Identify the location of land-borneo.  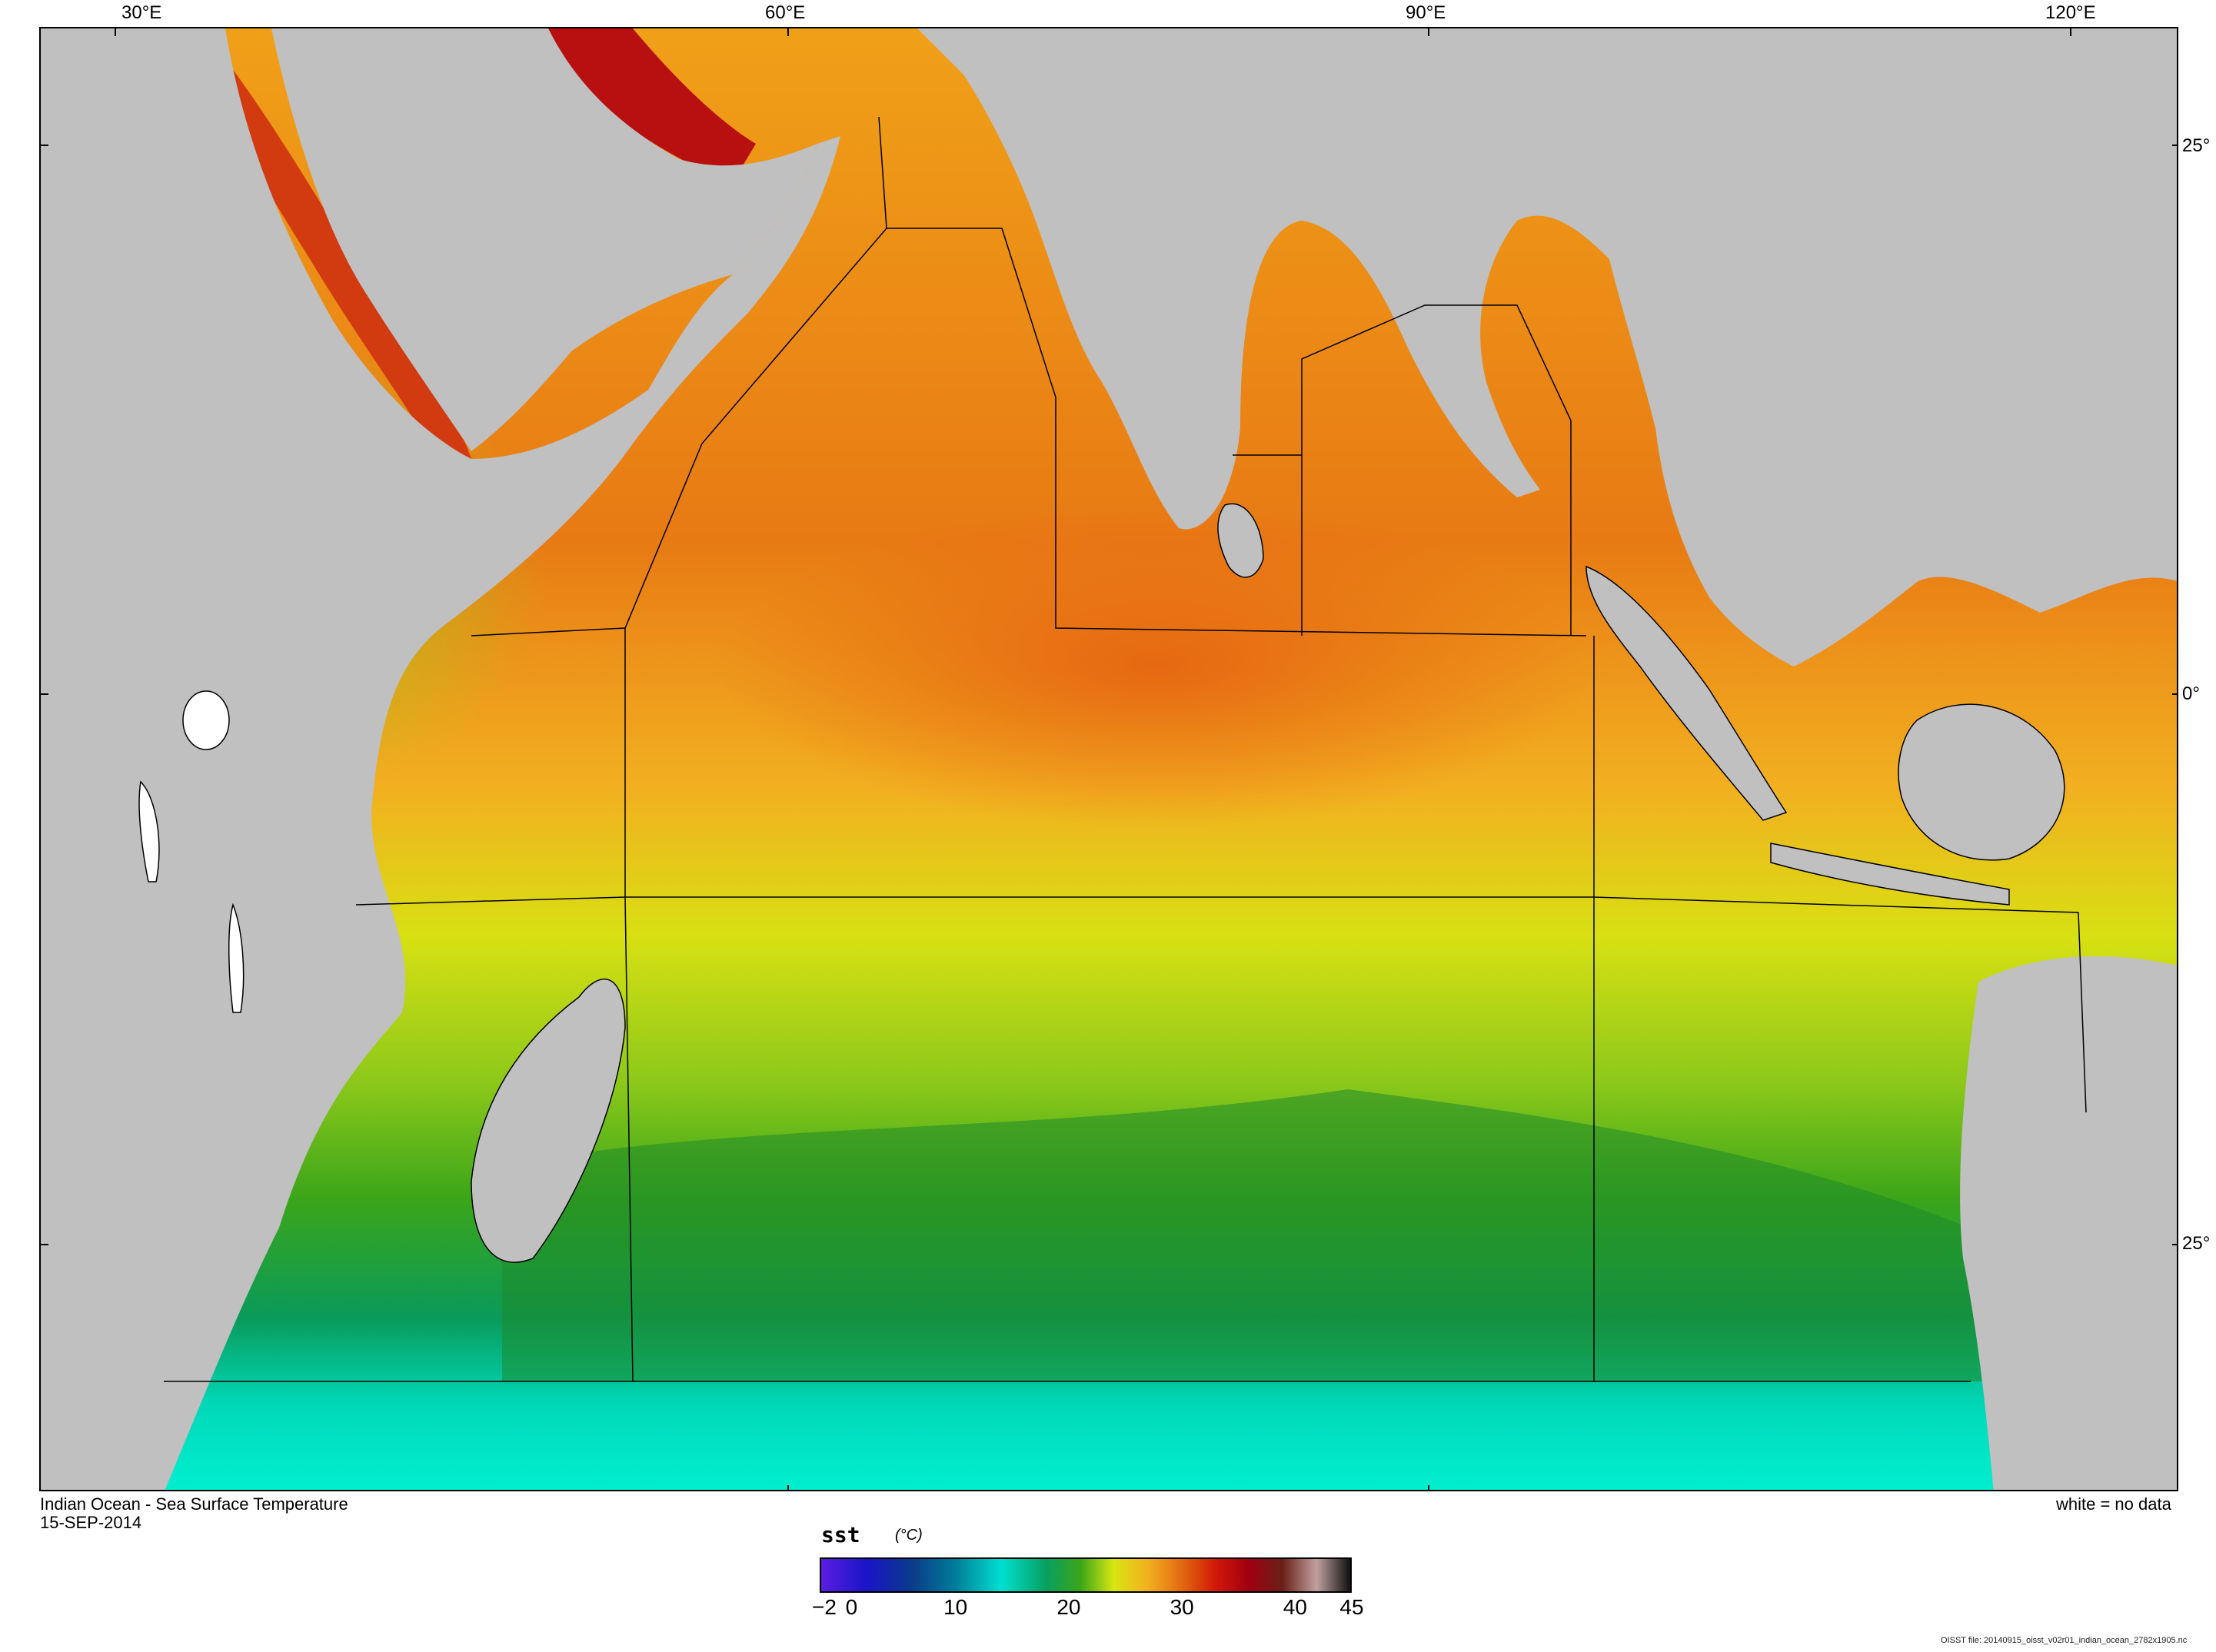
(1981, 782).